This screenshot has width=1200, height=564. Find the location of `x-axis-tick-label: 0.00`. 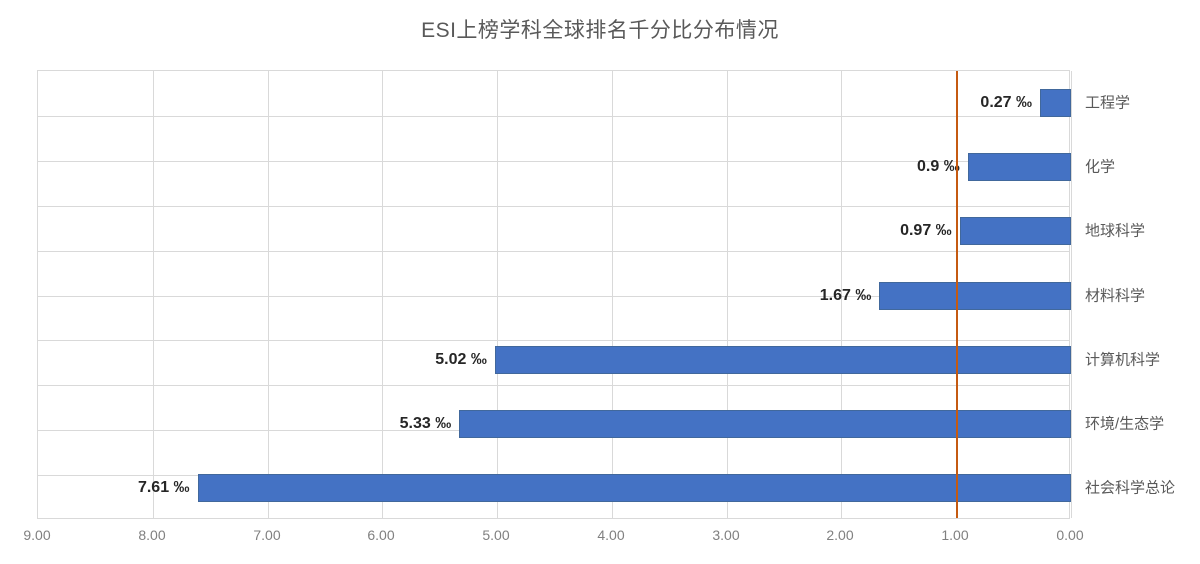

x-axis-tick-label: 0.00 is located at coordinates (1070, 535).